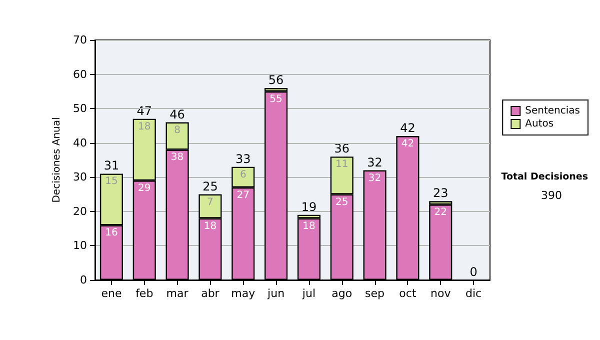 The height and width of the screenshot is (340, 600). I want to click on x-tick-label: may, so click(243, 293).